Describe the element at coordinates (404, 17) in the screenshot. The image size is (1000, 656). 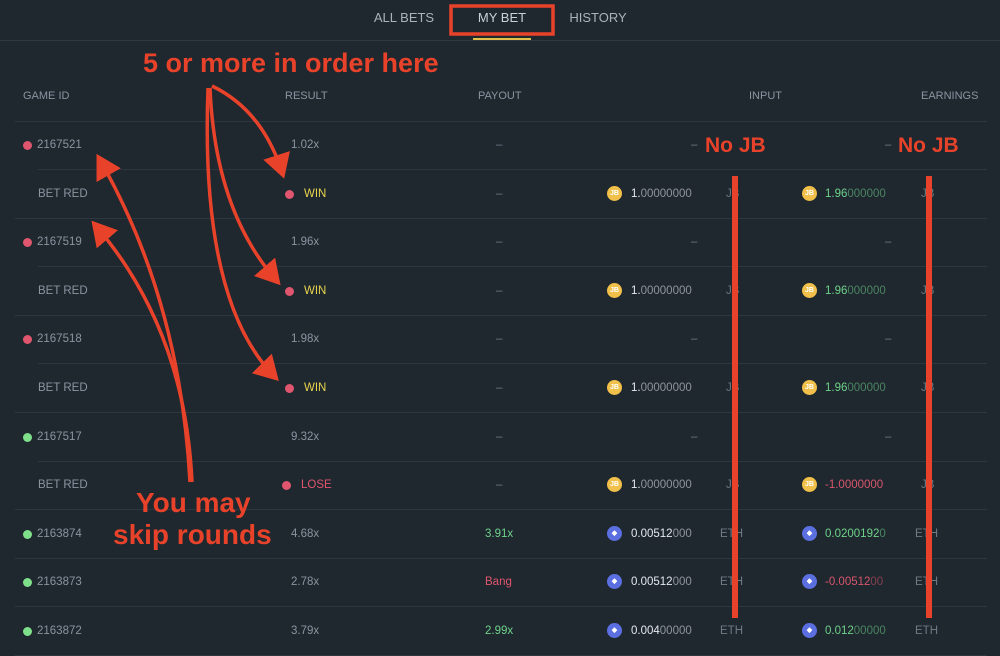
I see `tab-all-bets: ALL BETS` at that location.